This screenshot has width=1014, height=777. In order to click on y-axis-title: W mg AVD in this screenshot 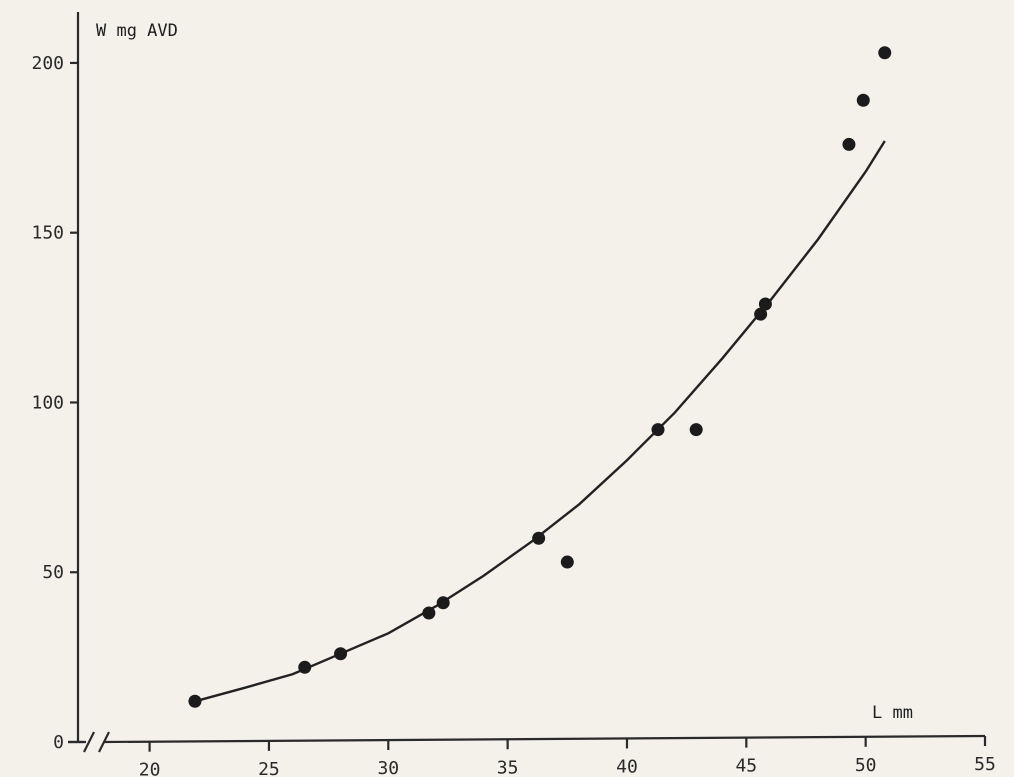, I will do `click(137, 31)`.